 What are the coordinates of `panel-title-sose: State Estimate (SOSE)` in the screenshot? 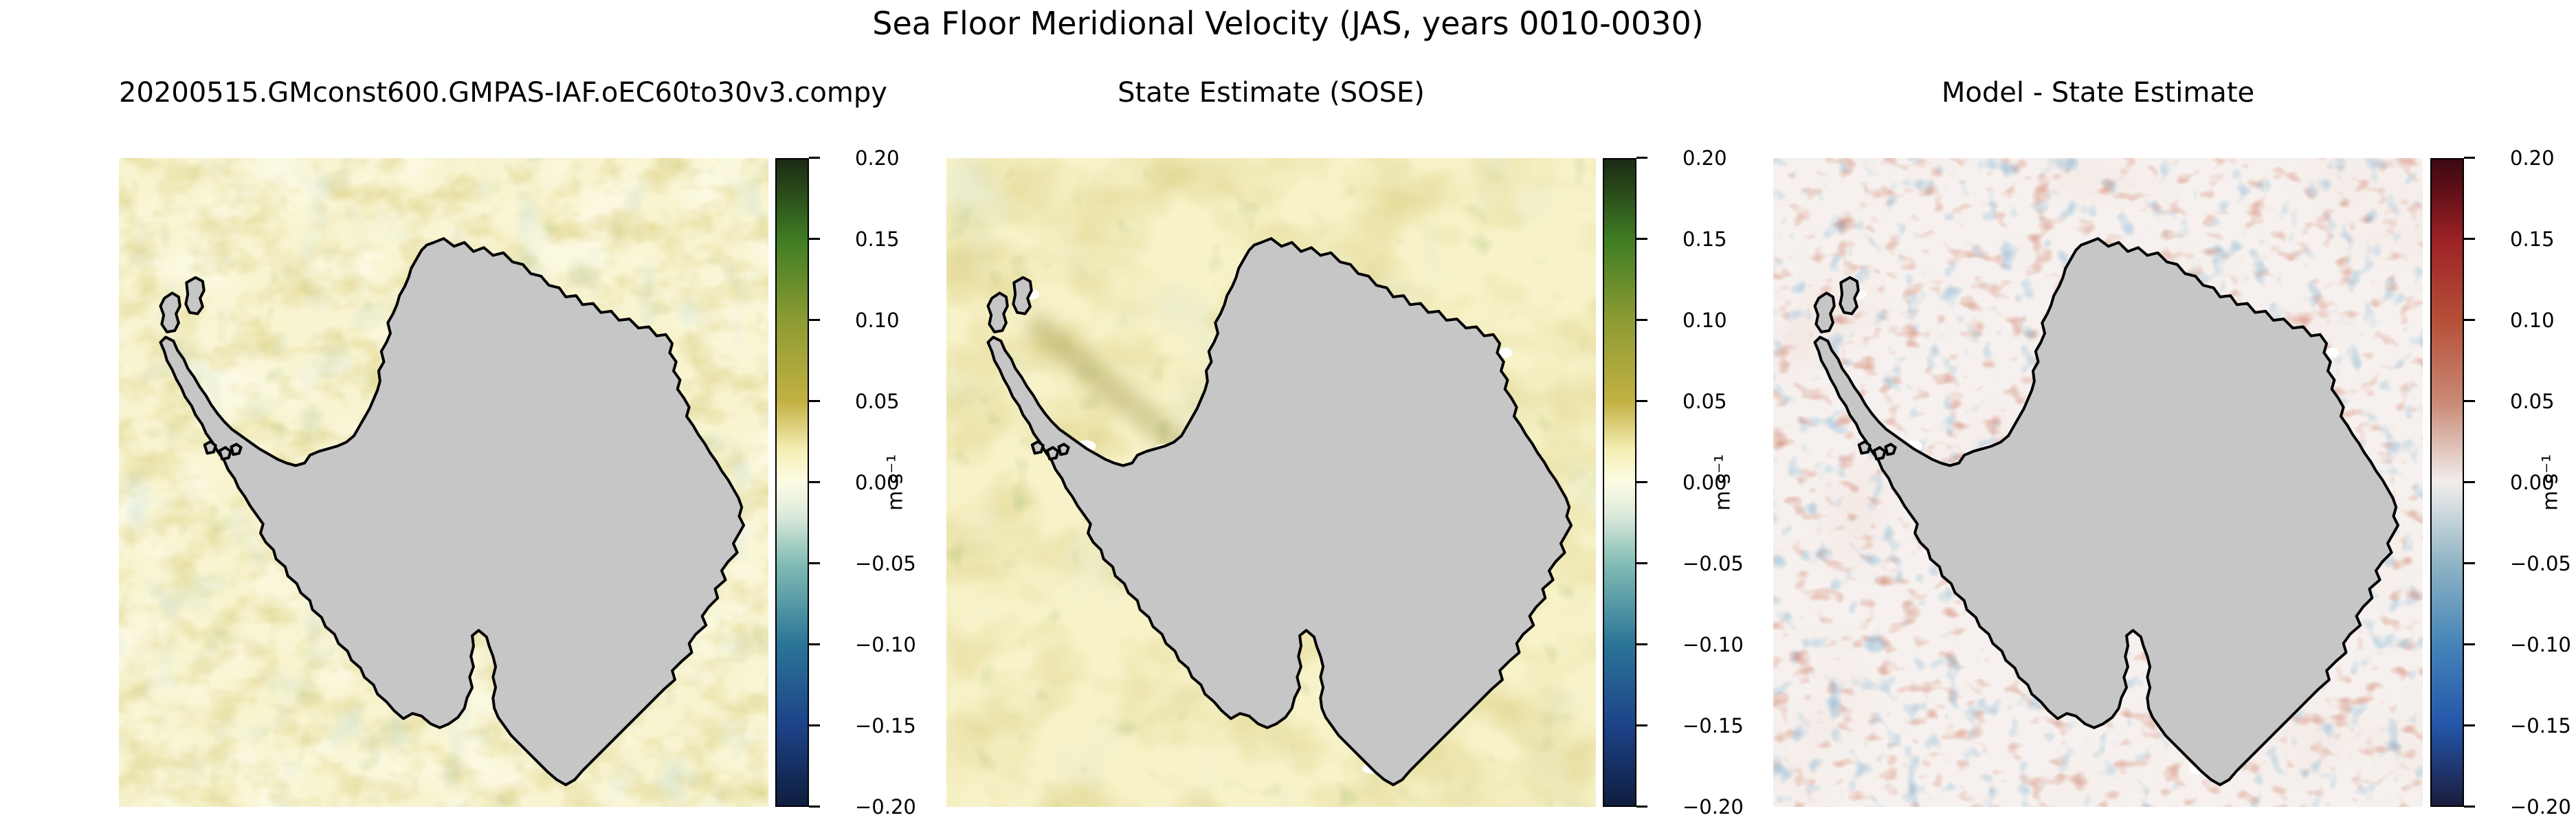 It's located at (1271, 93).